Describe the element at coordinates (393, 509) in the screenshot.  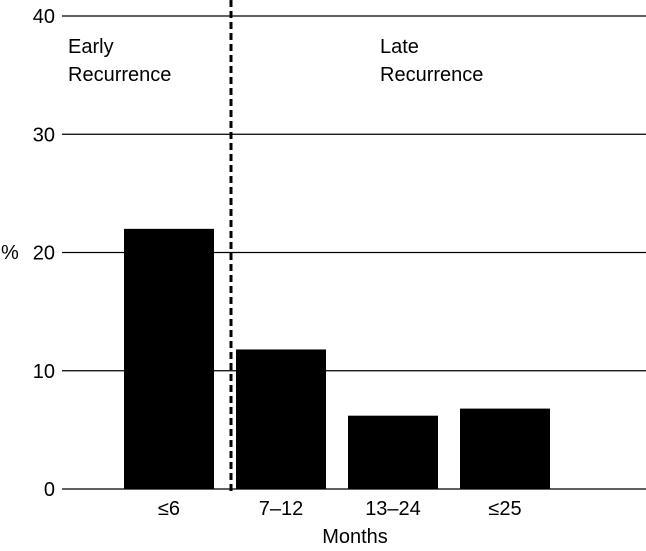
I see `category-label: 13–24` at that location.